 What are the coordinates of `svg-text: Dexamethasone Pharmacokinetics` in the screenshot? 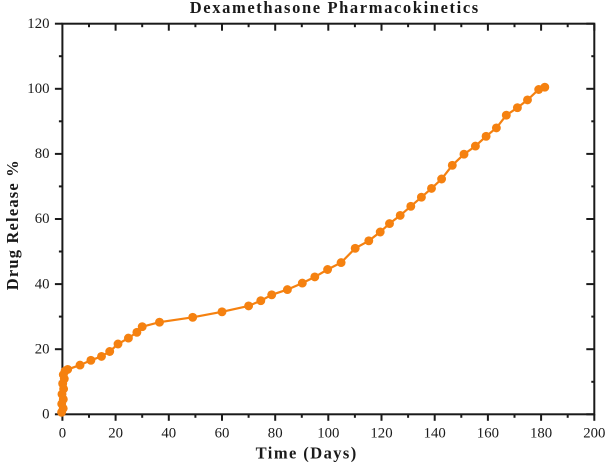 It's located at (335, 8).